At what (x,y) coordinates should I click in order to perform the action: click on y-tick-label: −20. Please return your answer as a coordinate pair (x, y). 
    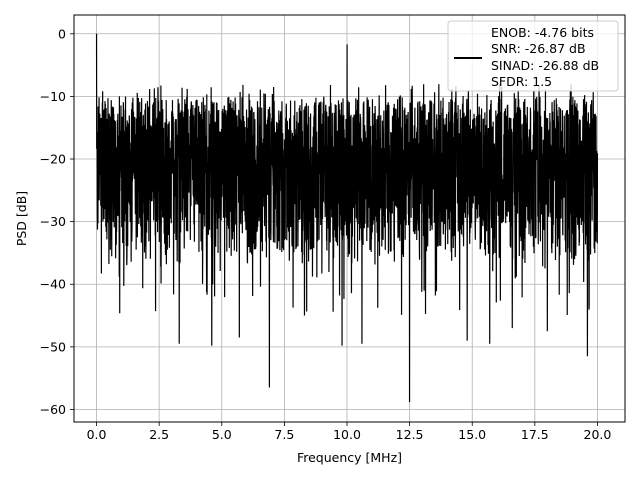
    Looking at the image, I should click on (53, 159).